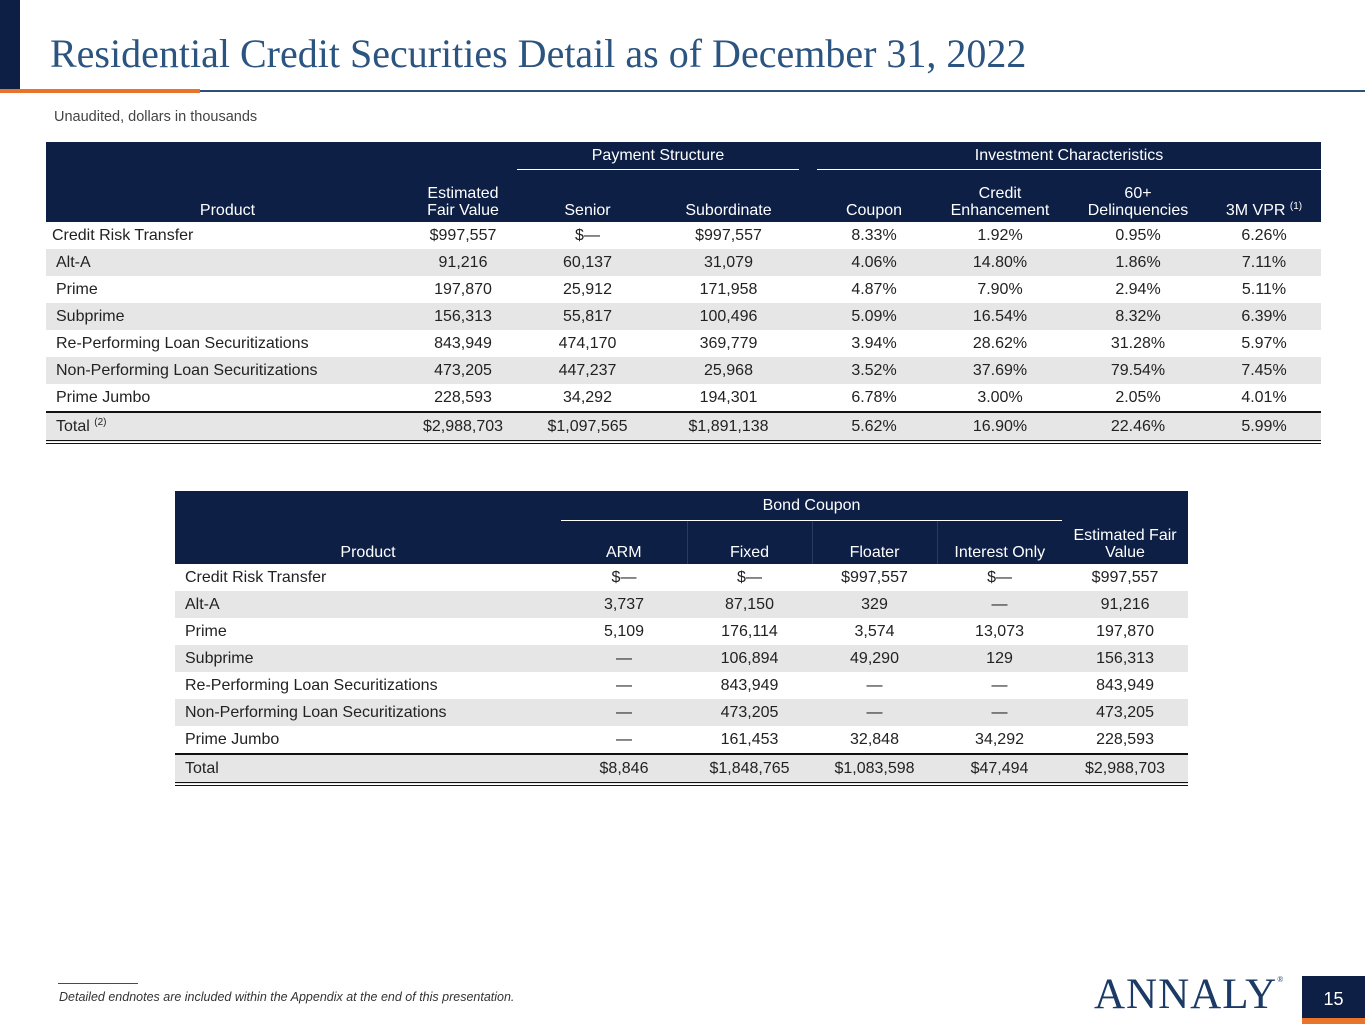 This screenshot has width=1365, height=1024. I want to click on total-credit-enhancement-cell: 16.90%, so click(1000, 427).